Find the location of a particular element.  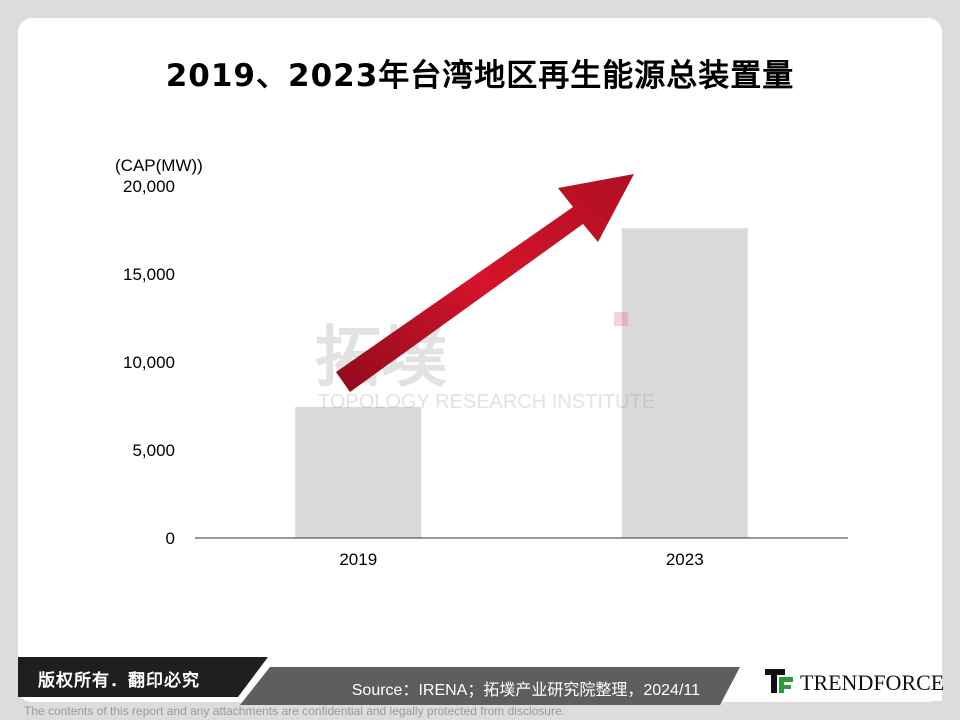

copyright-text: 版权所有．翻印必究 is located at coordinates (119, 681).